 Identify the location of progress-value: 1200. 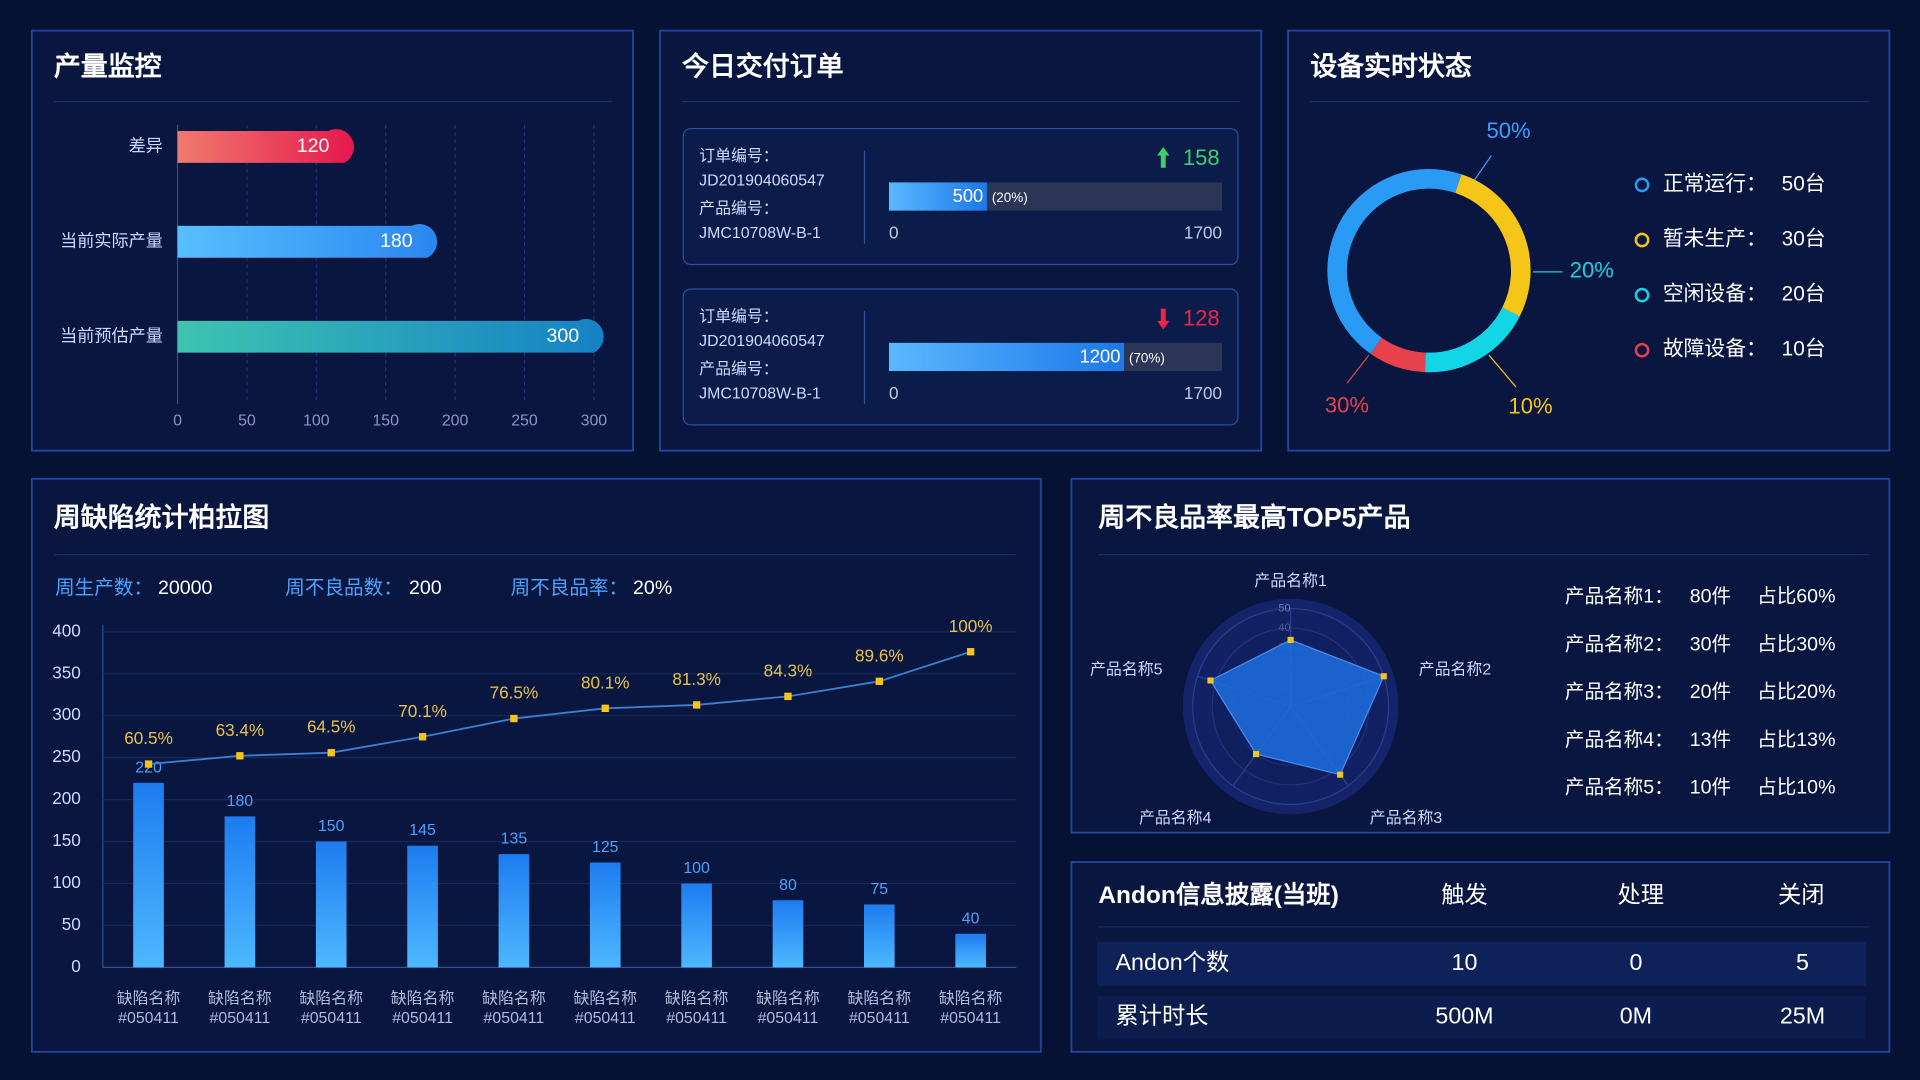
(1100, 355).